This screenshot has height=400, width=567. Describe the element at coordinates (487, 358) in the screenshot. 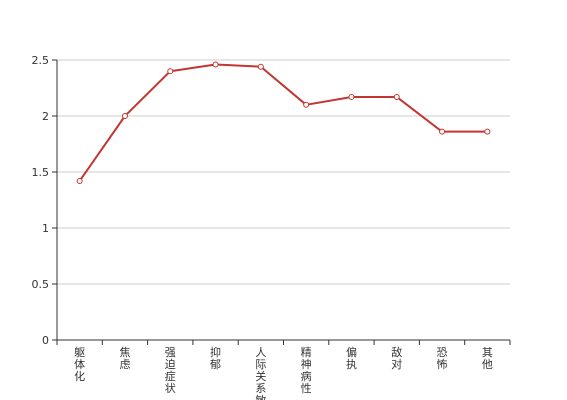

I see `x-category-label: 其他` at that location.